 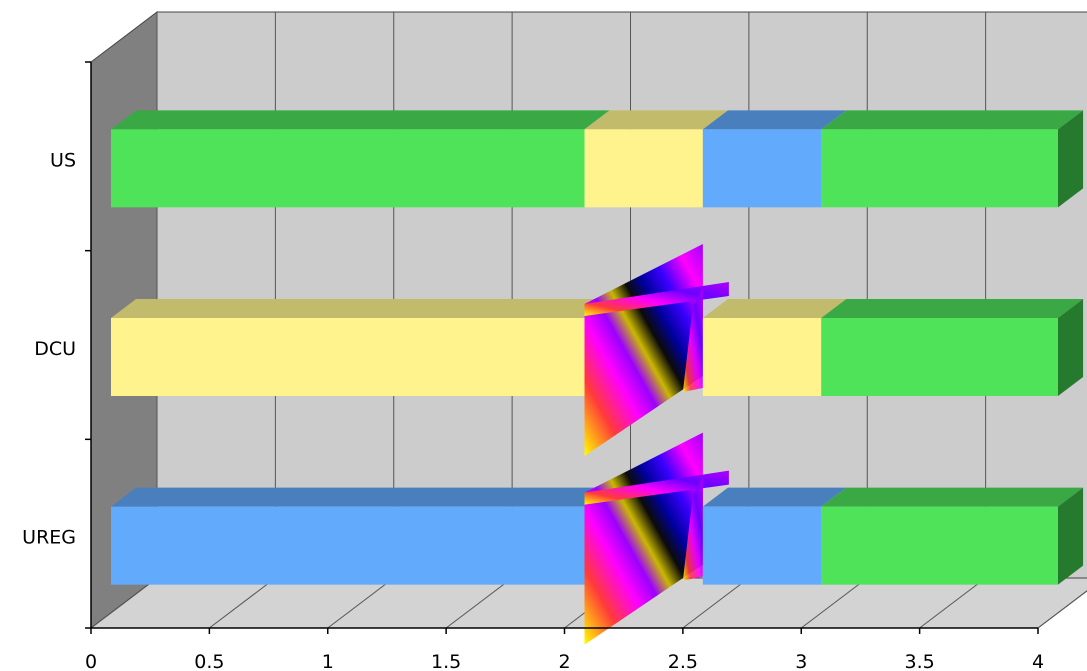 I want to click on y-tick-label: DCU, so click(x=55, y=349).